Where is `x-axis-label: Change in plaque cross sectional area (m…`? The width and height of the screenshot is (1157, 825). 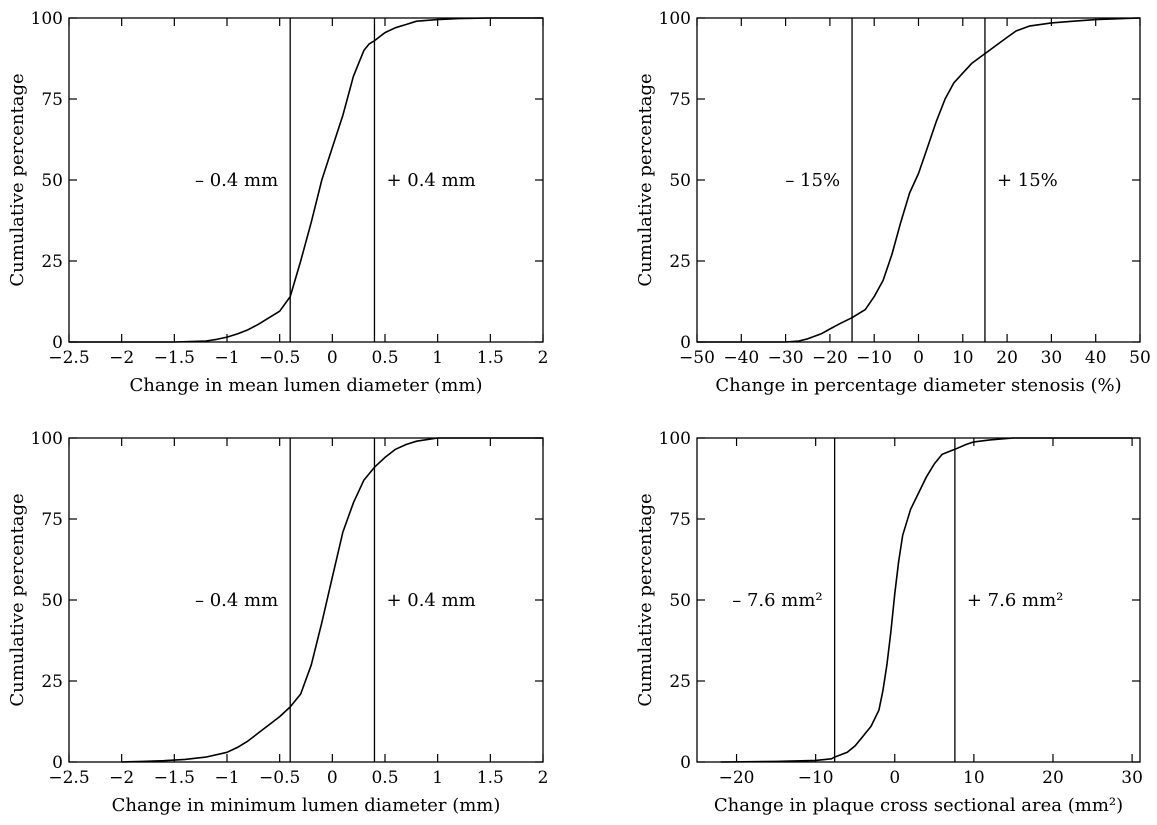
x-axis-label: Change in plaque cross sectional area (m… is located at coordinates (918, 805).